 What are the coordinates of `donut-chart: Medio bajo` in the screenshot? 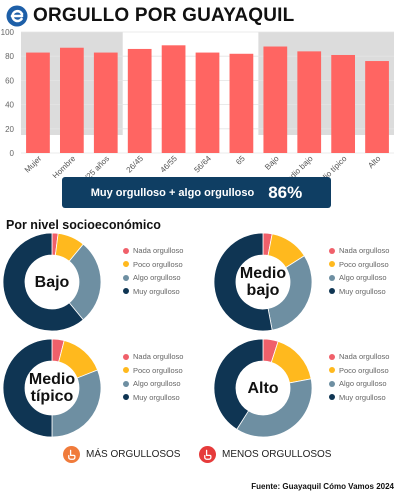 It's located at (263, 282).